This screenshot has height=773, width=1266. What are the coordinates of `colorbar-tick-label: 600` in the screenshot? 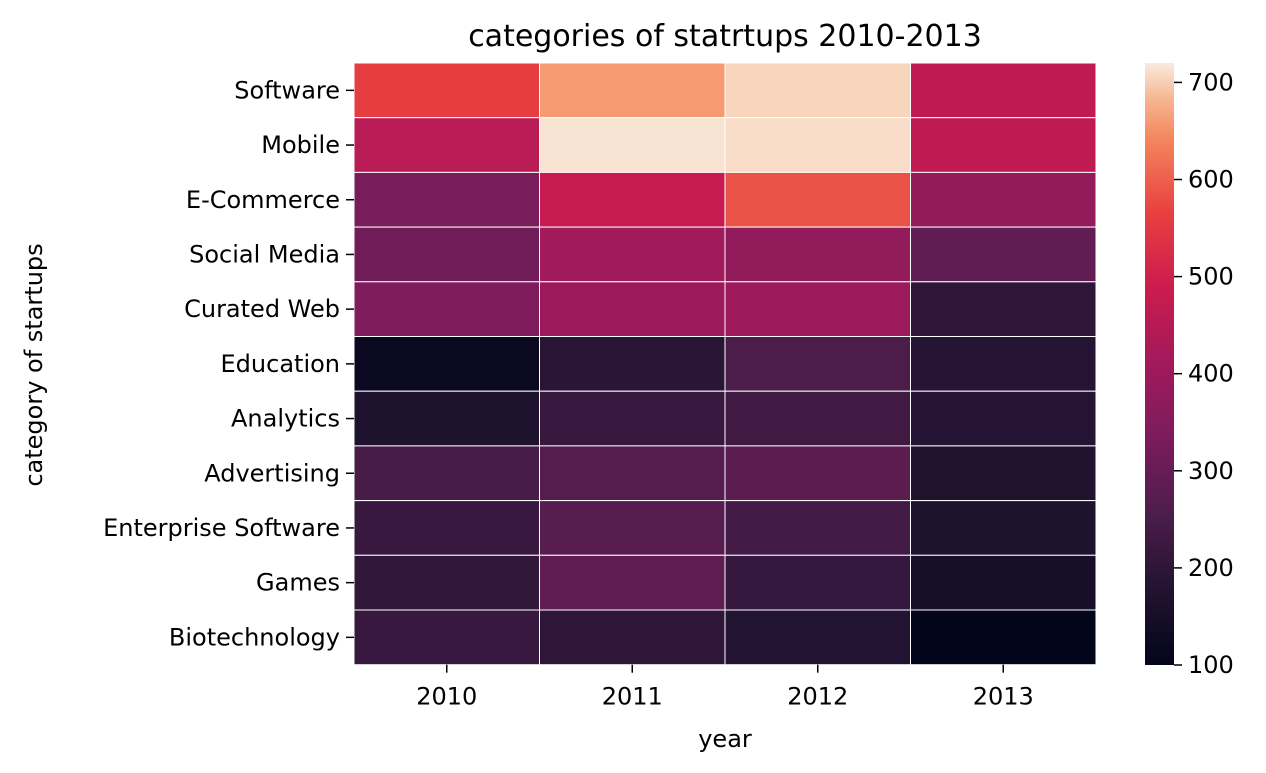 It's located at (1211, 180).